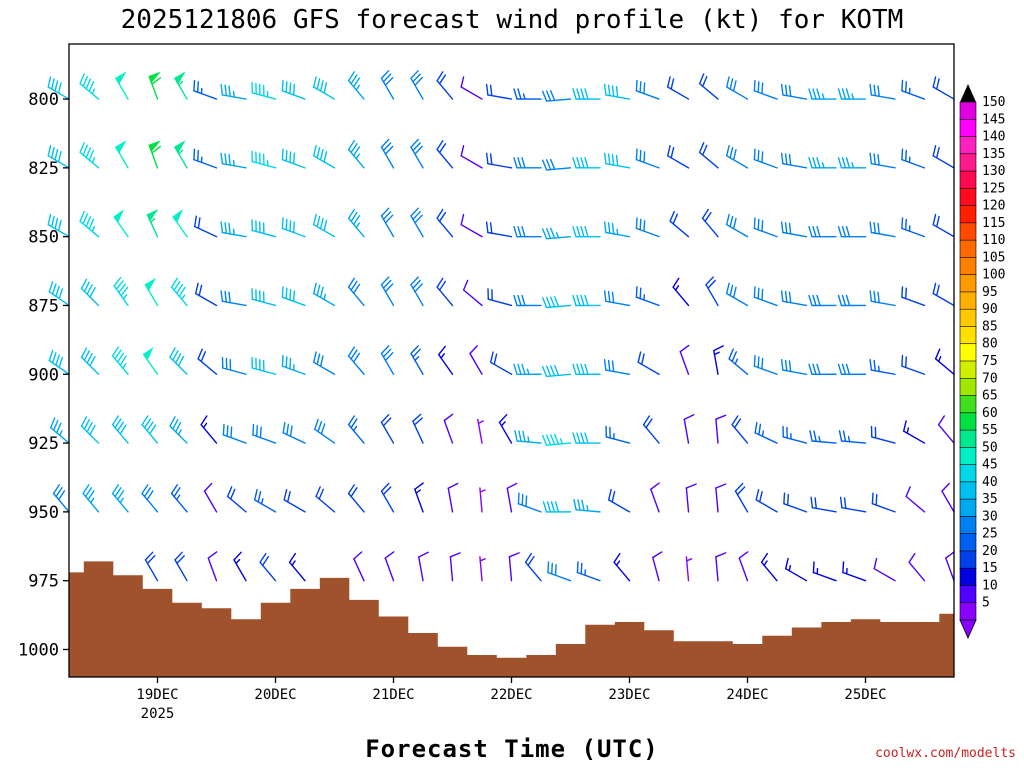 The width and height of the screenshot is (1024, 768). I want to click on colorbar-label: 70, so click(990, 378).